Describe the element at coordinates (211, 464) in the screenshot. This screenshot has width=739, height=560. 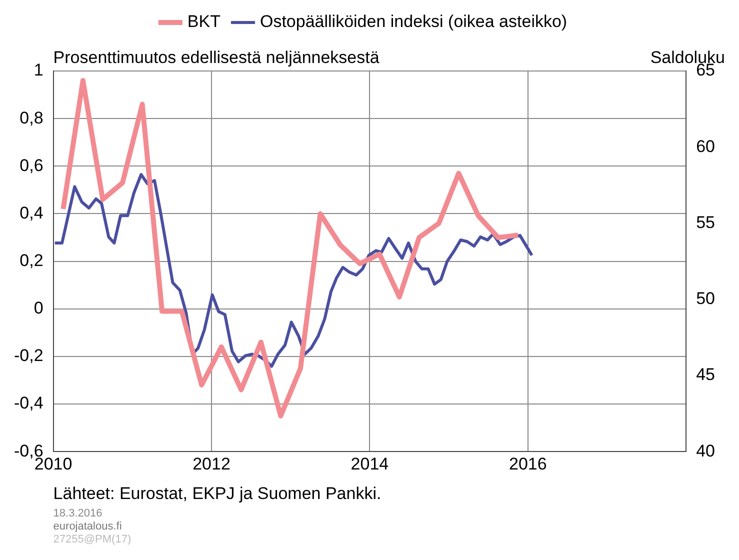
I see `x-tick-label: 2012` at that location.